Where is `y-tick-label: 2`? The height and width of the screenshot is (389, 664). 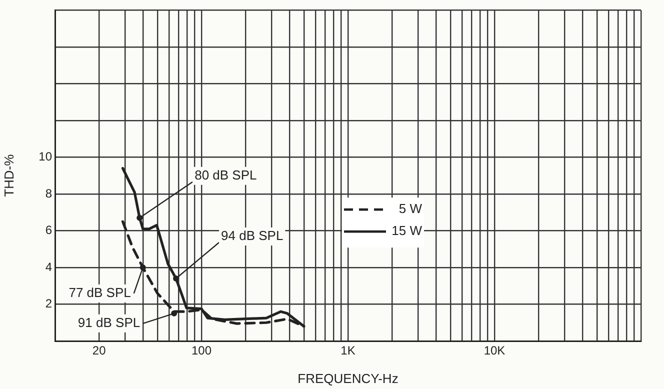 y-tick-label: 2 is located at coordinates (48, 303).